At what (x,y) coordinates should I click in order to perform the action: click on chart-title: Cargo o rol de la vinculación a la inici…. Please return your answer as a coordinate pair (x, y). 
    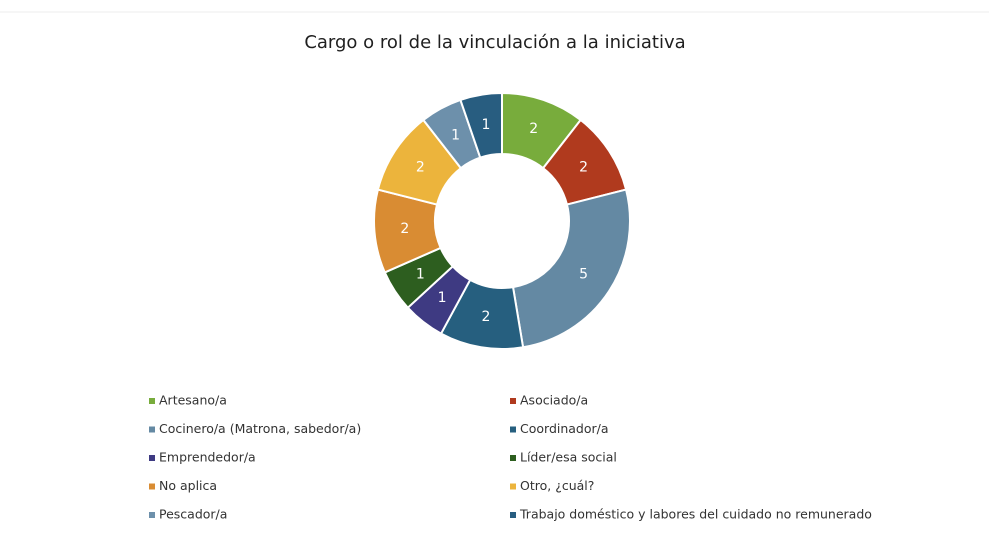
    Looking at the image, I should click on (494, 42).